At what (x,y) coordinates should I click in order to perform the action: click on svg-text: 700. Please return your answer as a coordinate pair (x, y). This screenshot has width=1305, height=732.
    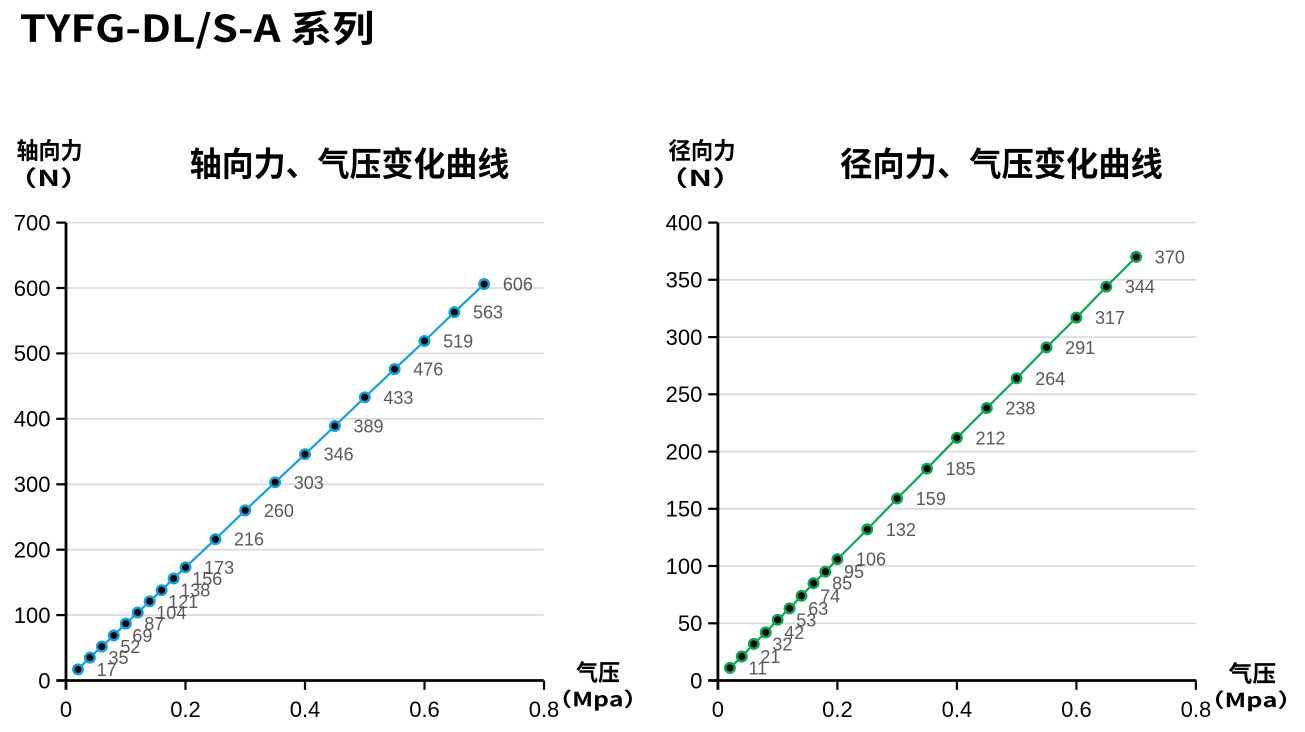
    Looking at the image, I should click on (32, 222).